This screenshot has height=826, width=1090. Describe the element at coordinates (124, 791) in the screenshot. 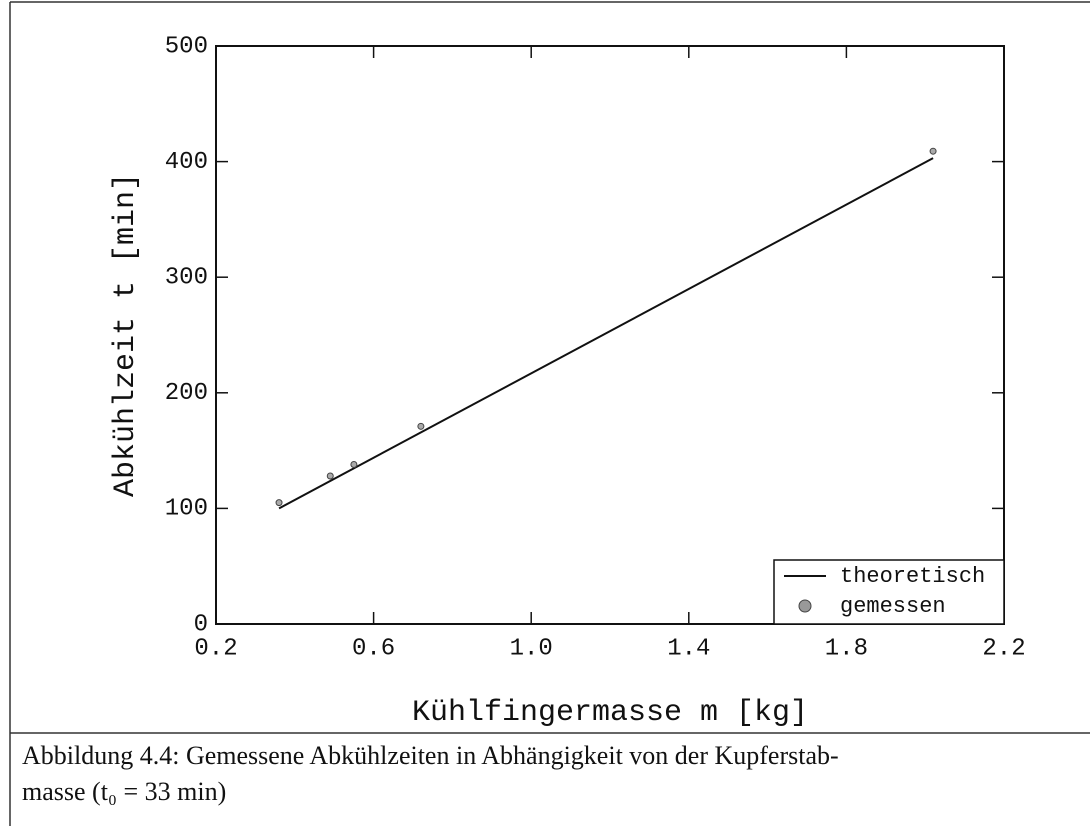

I see `caption-line: masse (t₀ = 33 min)` at that location.